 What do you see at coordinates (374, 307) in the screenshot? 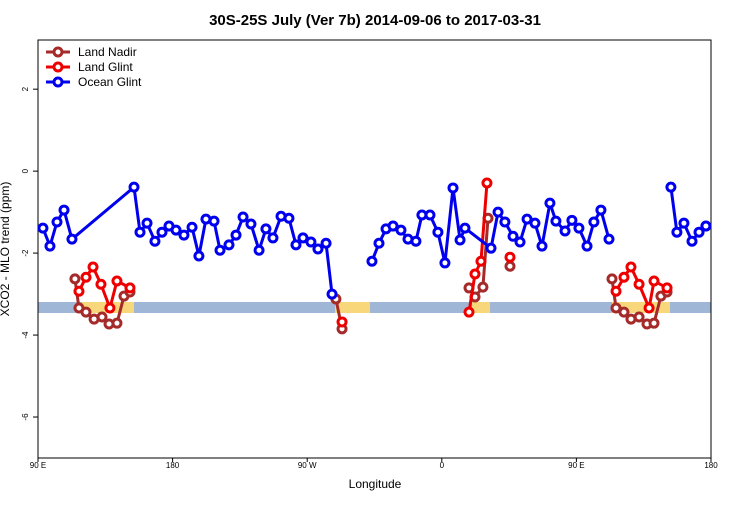
I see `ocean-band` at bounding box center [374, 307].